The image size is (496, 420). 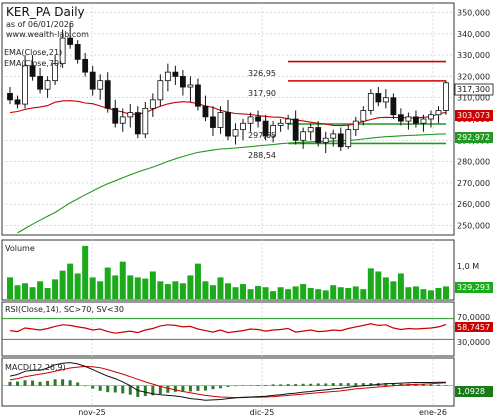 I want to click on rsi-layer, so click(x=228, y=329).